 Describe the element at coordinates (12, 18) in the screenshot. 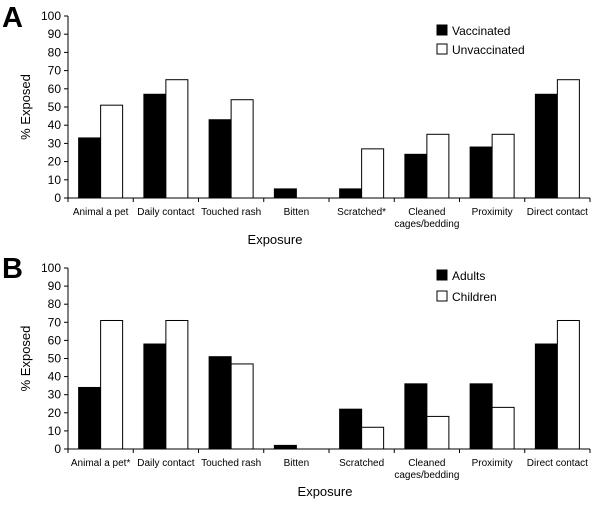

I see `panel-letter: A` at that location.